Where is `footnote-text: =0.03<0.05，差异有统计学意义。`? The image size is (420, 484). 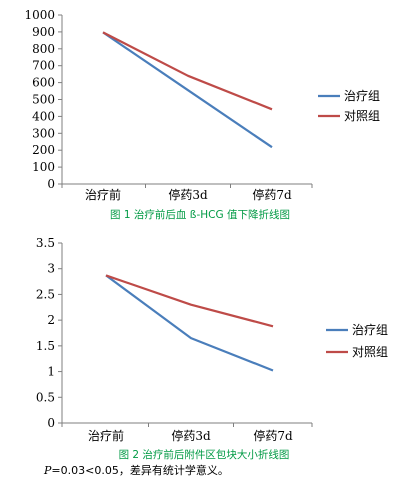 footnote-text: =0.03<0.05，差异有统计学意义。 is located at coordinates (140, 470).